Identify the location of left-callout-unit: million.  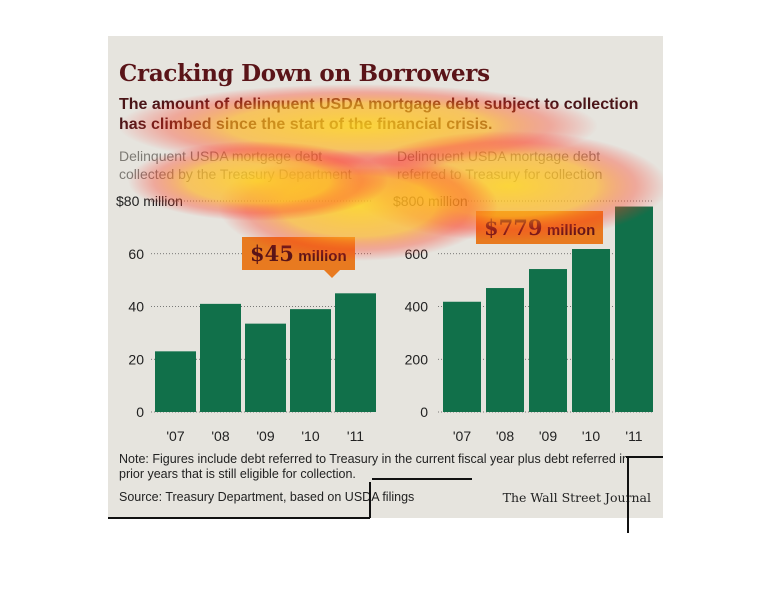
(322, 256).